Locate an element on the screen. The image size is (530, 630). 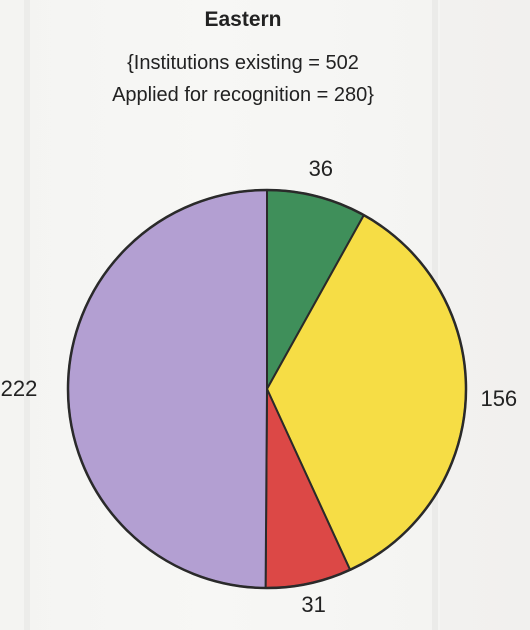
slice-label-222: 222 is located at coordinates (19, 388).